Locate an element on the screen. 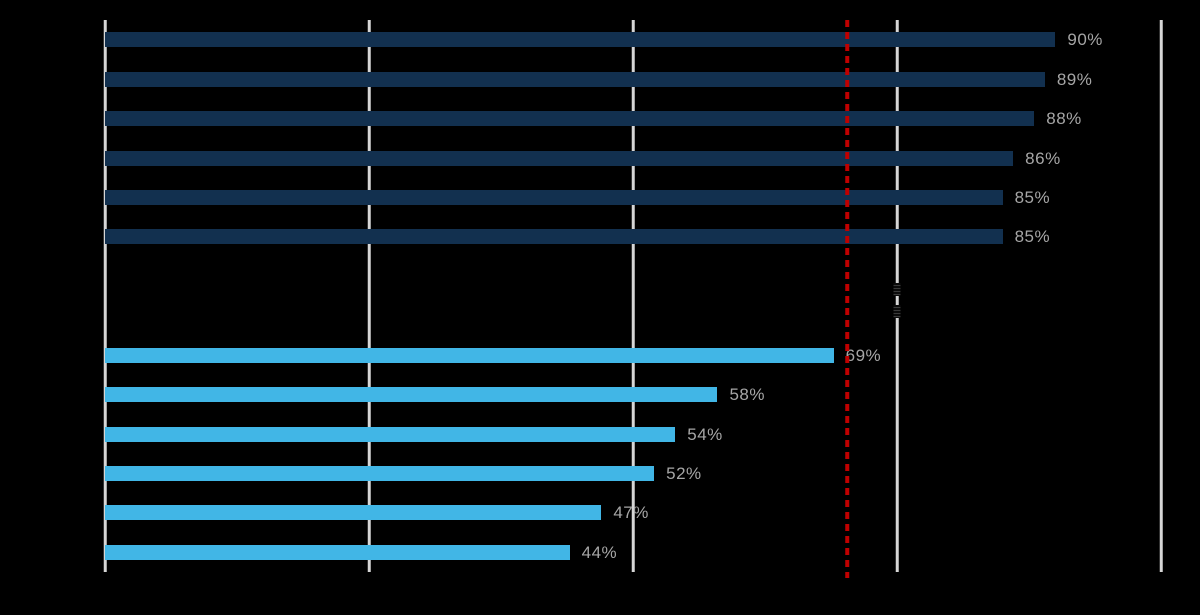  bar-row: 90% is located at coordinates (633, 40).